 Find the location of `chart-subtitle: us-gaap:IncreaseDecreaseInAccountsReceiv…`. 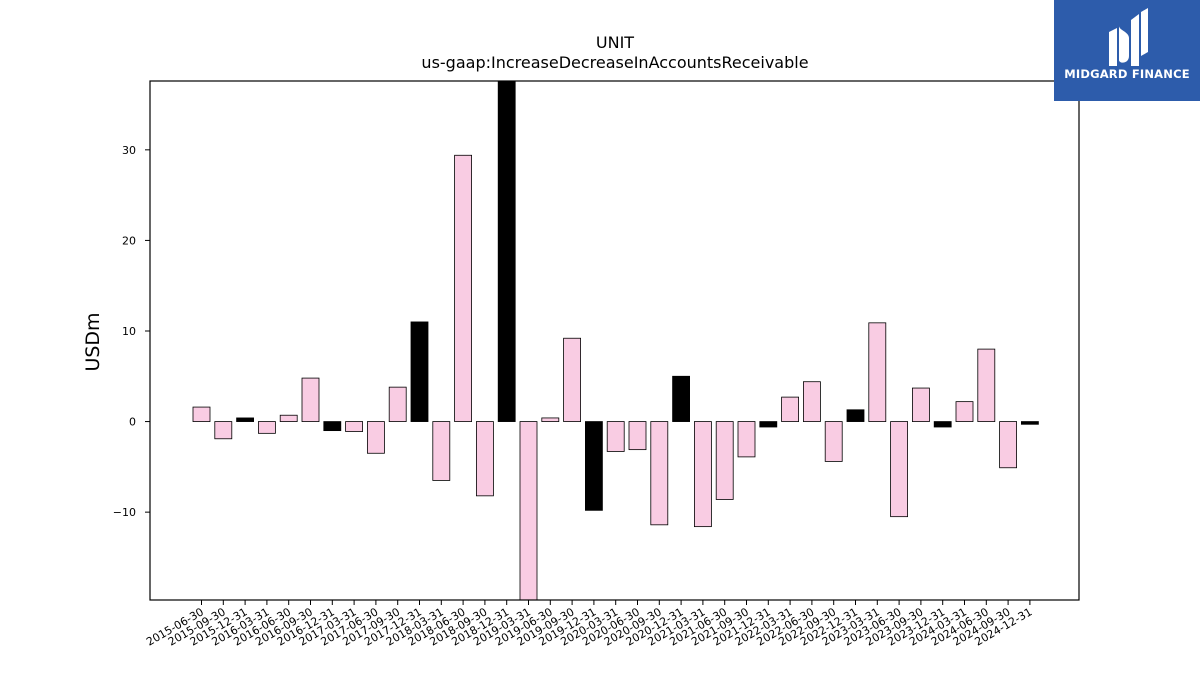

chart-subtitle: us-gaap:IncreaseDecreaseInAccountsReceiv… is located at coordinates (614, 62).